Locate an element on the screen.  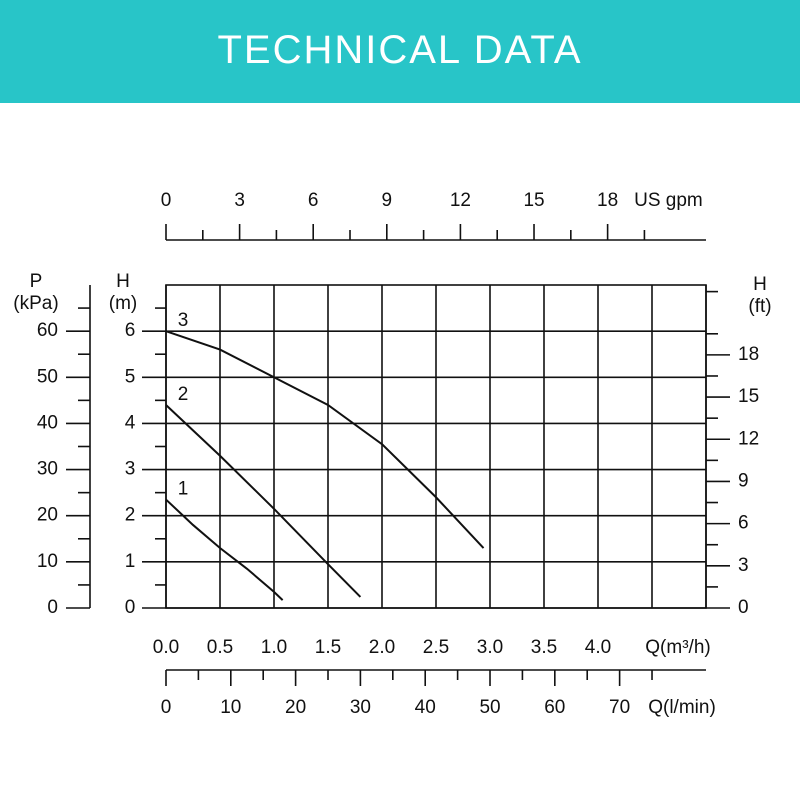
axis-label: Q(l/min) is located at coordinates (682, 707).